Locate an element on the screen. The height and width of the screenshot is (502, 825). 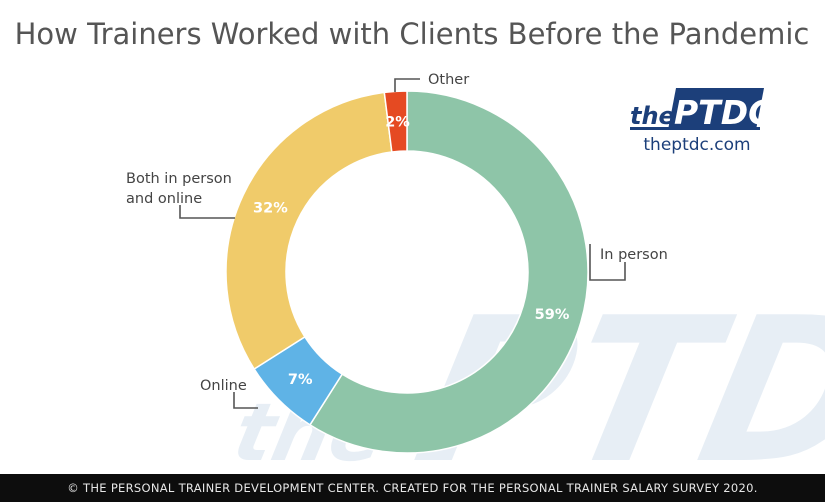
category-label-both-in-person-and-online: Both in person and online is located at coordinates (179, 189).